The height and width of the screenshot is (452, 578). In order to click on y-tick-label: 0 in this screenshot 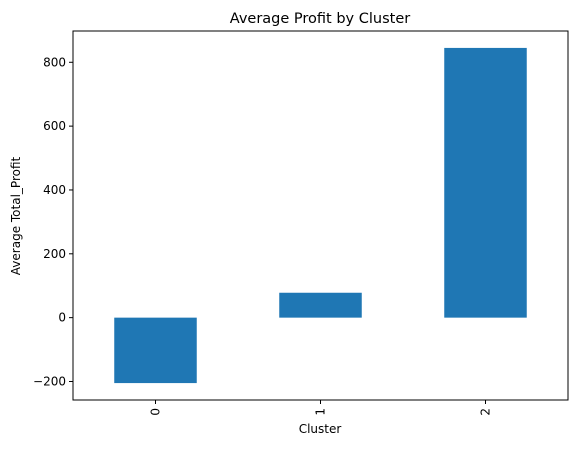, I will do `click(62, 318)`.